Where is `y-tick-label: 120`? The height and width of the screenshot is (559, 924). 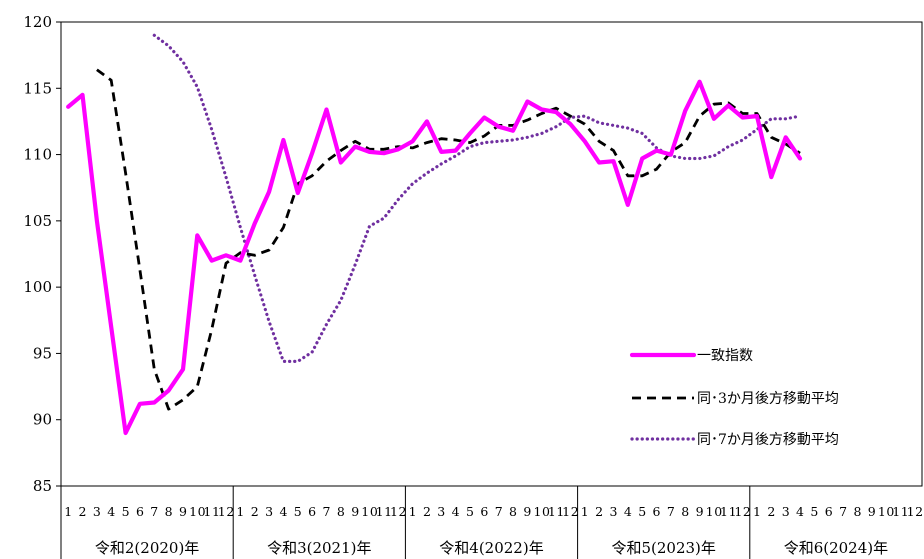 y-tick-label: 120 is located at coordinates (37, 22).